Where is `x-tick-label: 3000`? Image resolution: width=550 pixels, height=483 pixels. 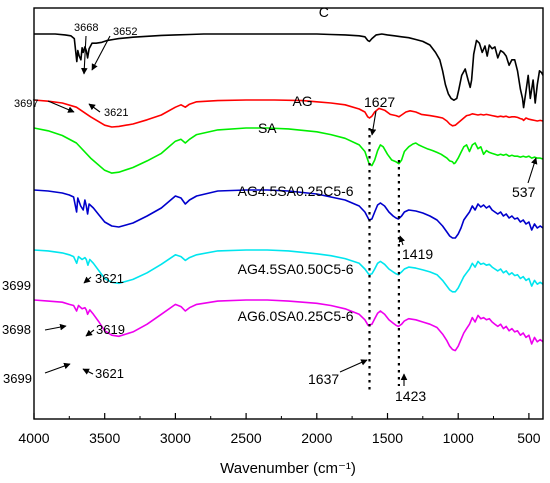 x-tick-label: 3000 is located at coordinates (175, 438).